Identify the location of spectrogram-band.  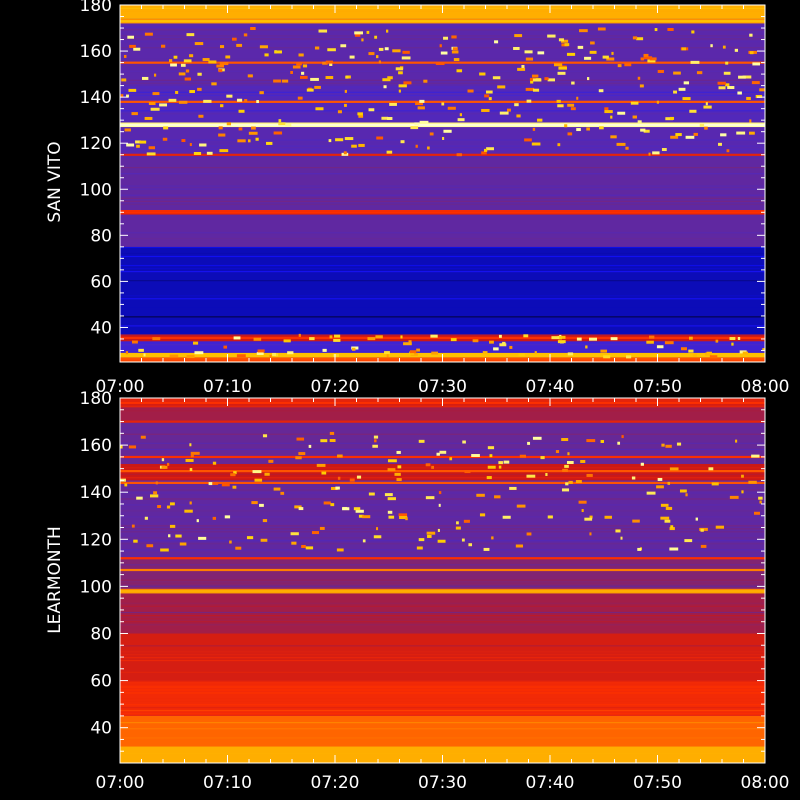
(442, 754).